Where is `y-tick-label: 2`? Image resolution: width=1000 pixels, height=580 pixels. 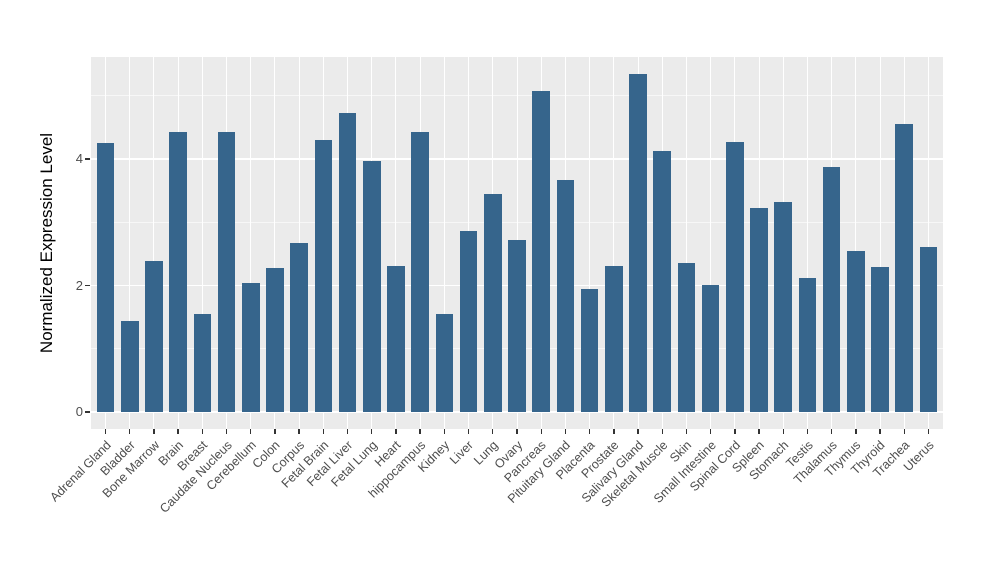 y-tick-label: 2 is located at coordinates (79, 285).